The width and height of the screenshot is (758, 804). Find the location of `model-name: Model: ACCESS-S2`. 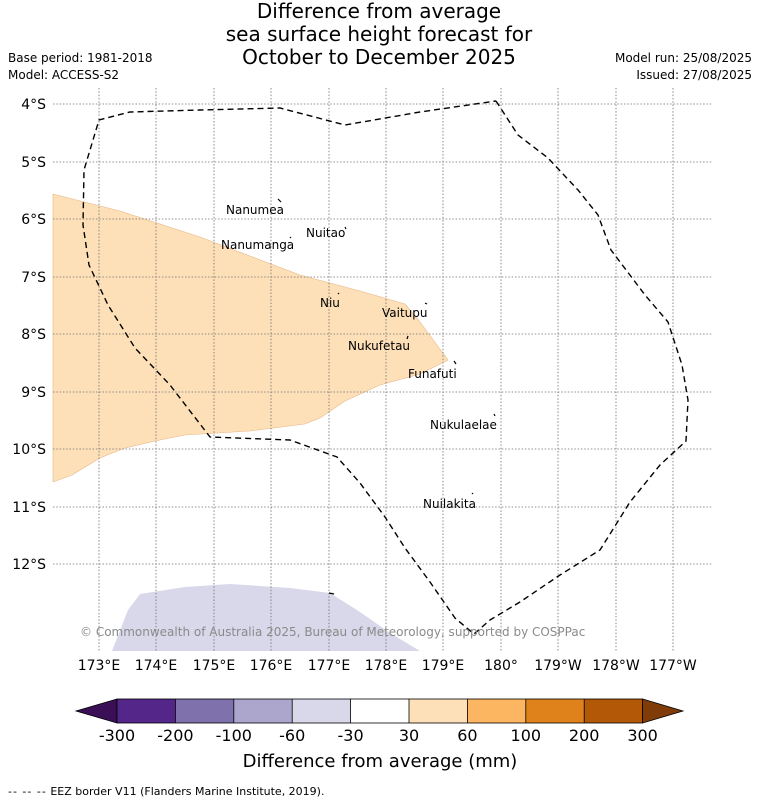

model-name: Model: ACCESS-S2 is located at coordinates (64, 75).